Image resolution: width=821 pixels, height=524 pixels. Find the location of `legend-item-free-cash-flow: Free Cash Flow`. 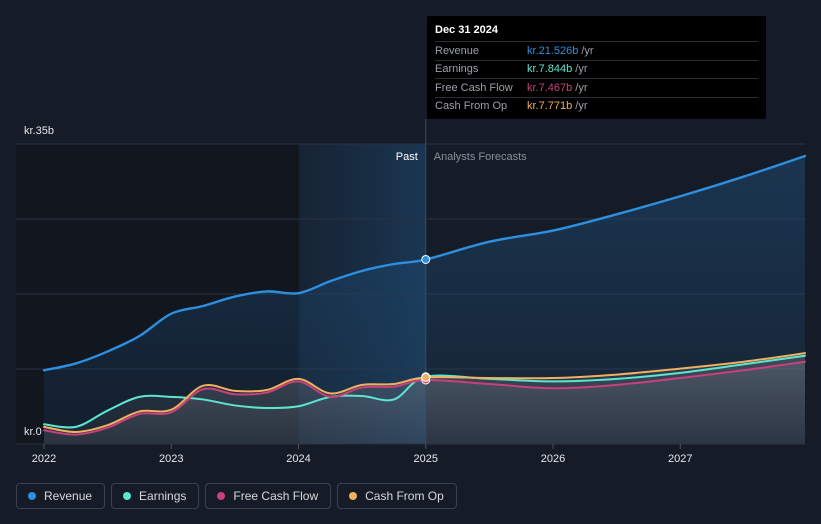

legend-item-free-cash-flow: Free Cash Flow is located at coordinates (268, 496).